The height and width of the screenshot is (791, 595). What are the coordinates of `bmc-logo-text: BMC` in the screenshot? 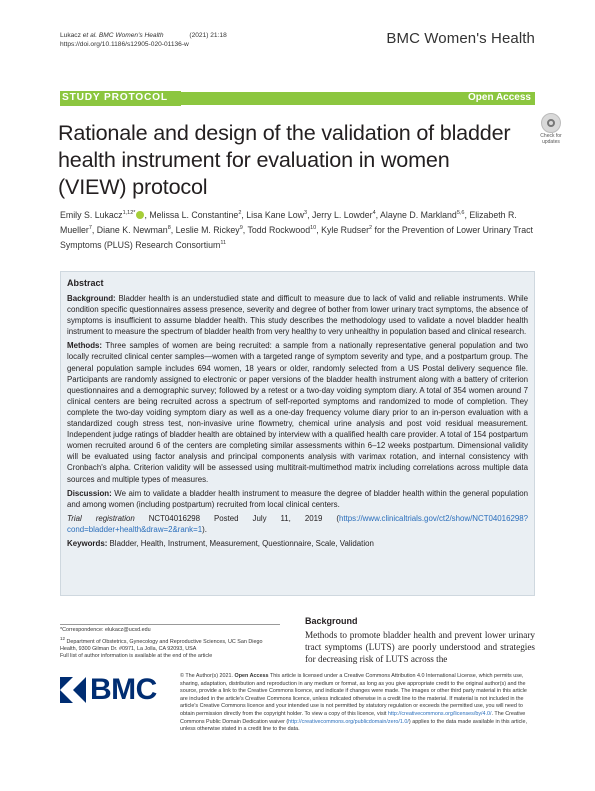 It's located at (123, 689).